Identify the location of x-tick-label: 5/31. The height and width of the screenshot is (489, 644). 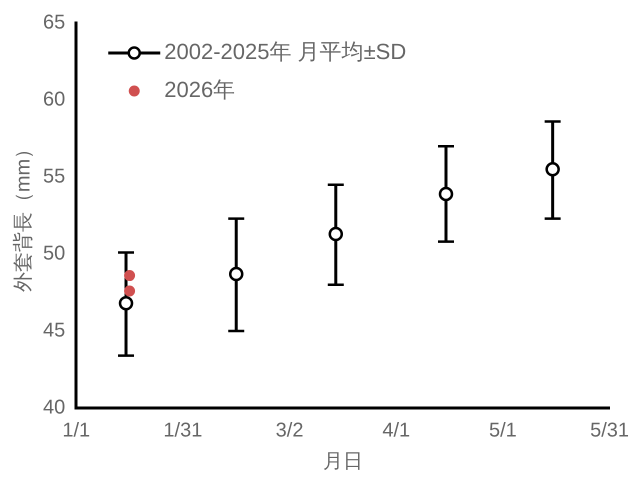
(610, 431).